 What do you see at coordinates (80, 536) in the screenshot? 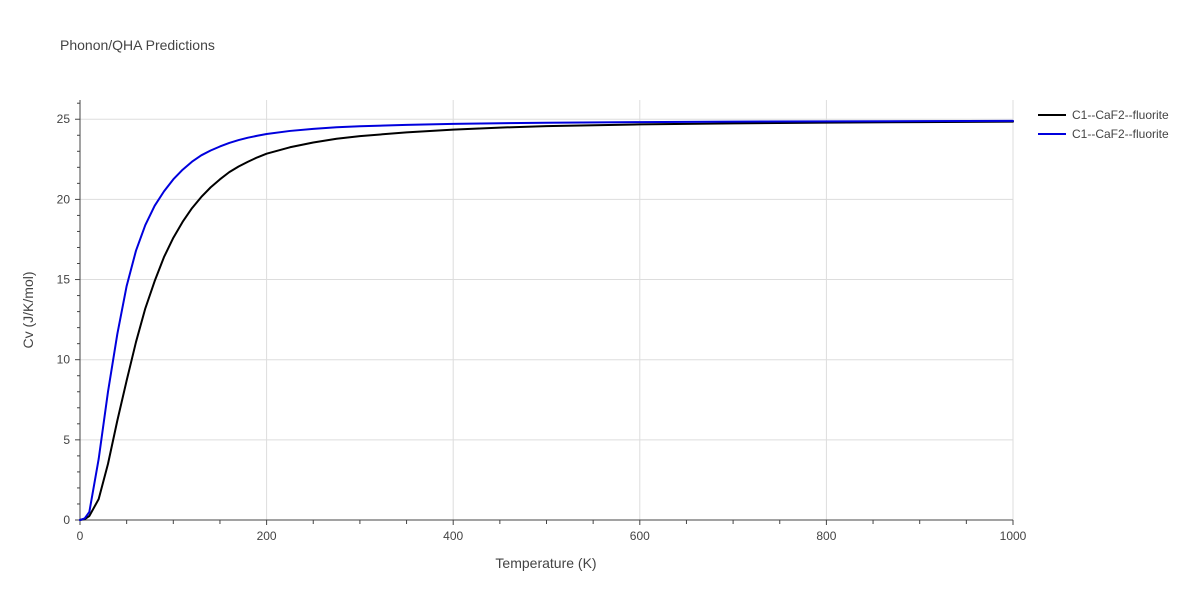
I see `x-tick-label: 0` at bounding box center [80, 536].